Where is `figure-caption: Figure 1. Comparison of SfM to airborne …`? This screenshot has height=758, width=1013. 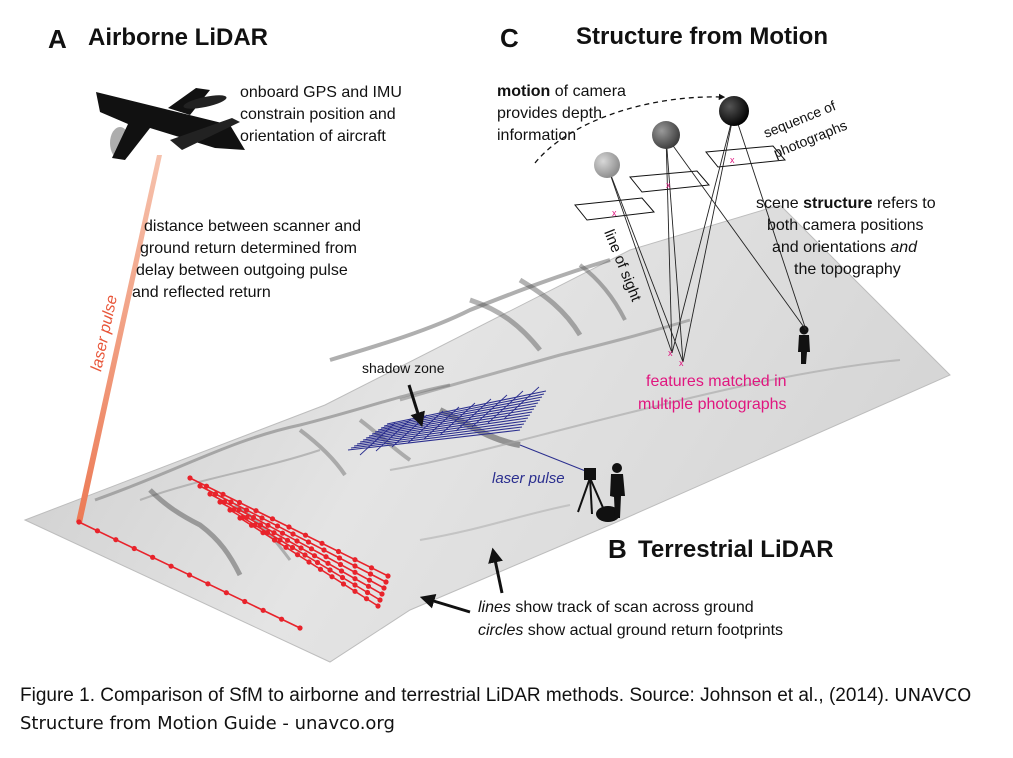 figure-caption: Figure 1. Comparison of SfM to airborne … is located at coordinates (510, 710).